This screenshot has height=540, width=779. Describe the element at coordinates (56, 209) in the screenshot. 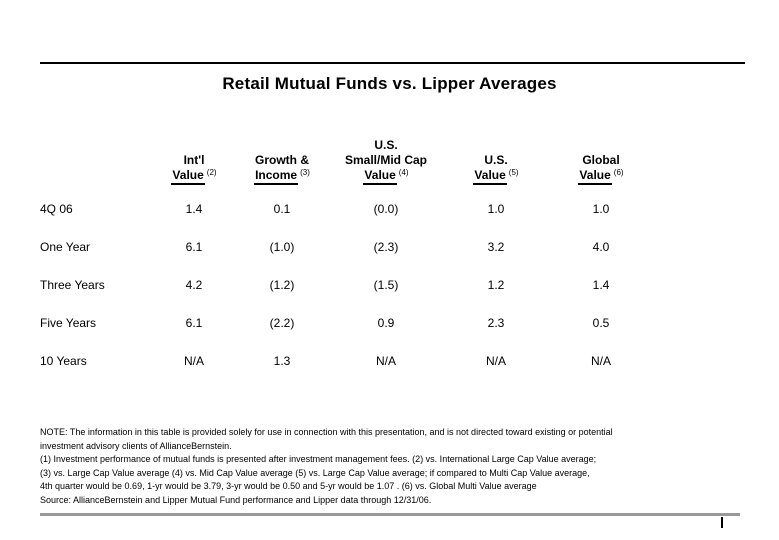

I see `row-label: 4Q 06` at that location.